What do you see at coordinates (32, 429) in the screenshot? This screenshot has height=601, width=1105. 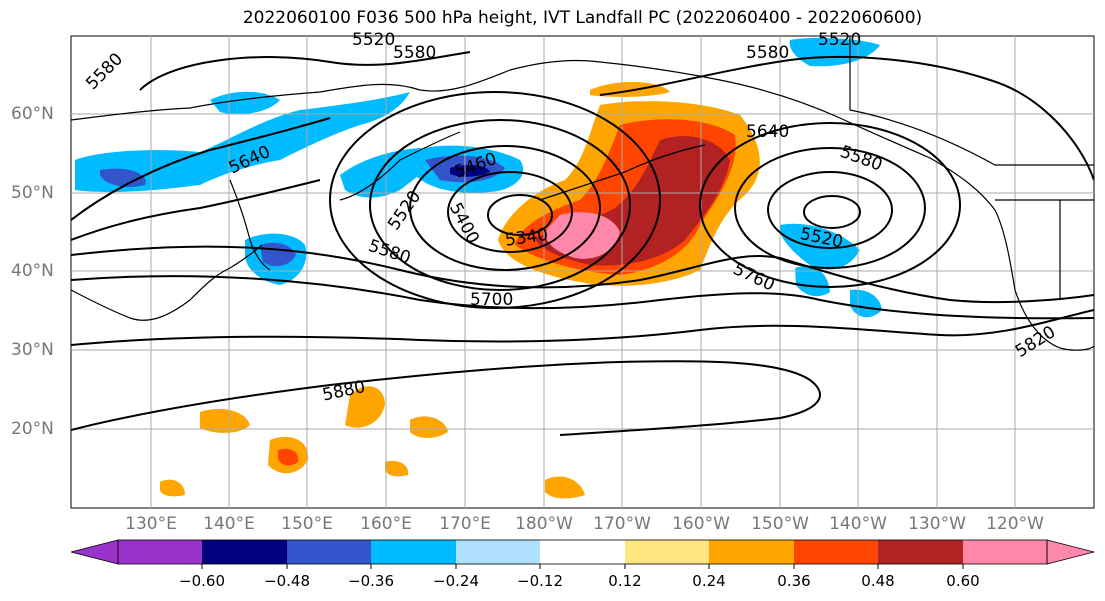 I see `lat-label: 20°N` at bounding box center [32, 429].